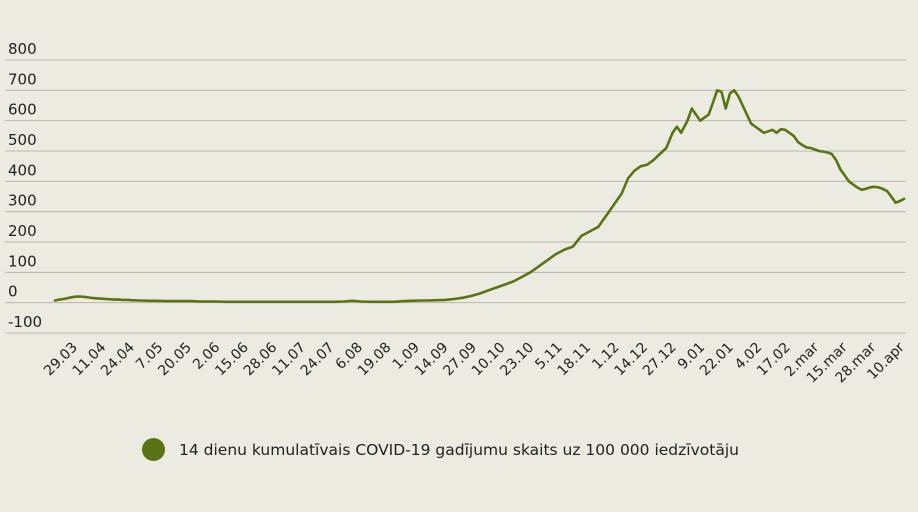 Image resolution: width=918 pixels, height=512 pixels. What do you see at coordinates (118, 359) in the screenshot?
I see `x-tick-label: 24.04` at bounding box center [118, 359].